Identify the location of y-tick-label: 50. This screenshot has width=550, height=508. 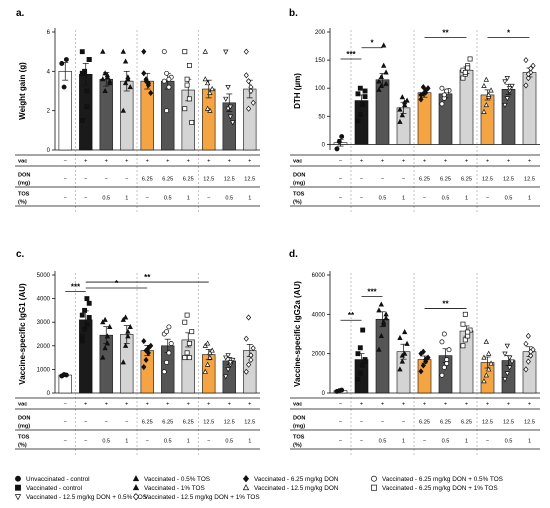
(321, 117).